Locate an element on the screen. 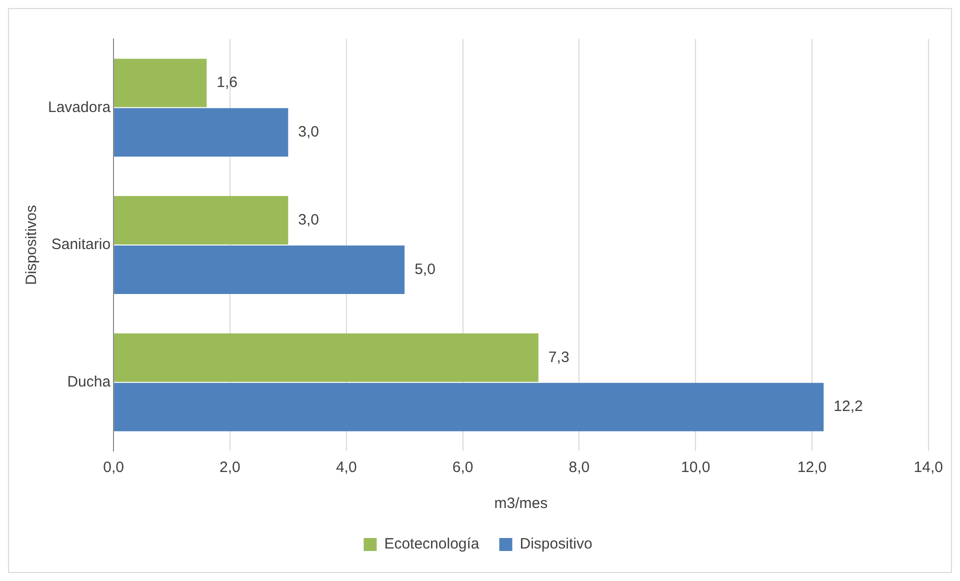 This screenshot has width=960, height=581. data-label: 5,0 is located at coordinates (425, 269).